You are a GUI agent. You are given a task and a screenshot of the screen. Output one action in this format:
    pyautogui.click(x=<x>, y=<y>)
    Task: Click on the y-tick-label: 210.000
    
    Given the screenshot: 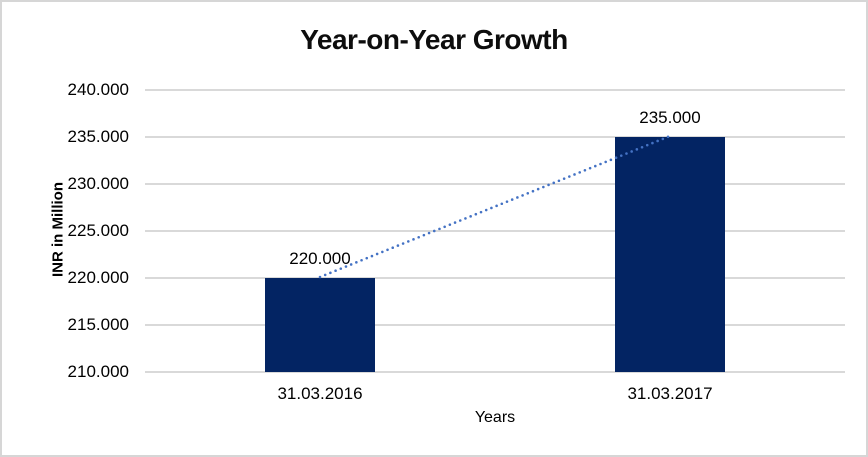 What is the action you would take?
    pyautogui.click(x=98, y=371)
    